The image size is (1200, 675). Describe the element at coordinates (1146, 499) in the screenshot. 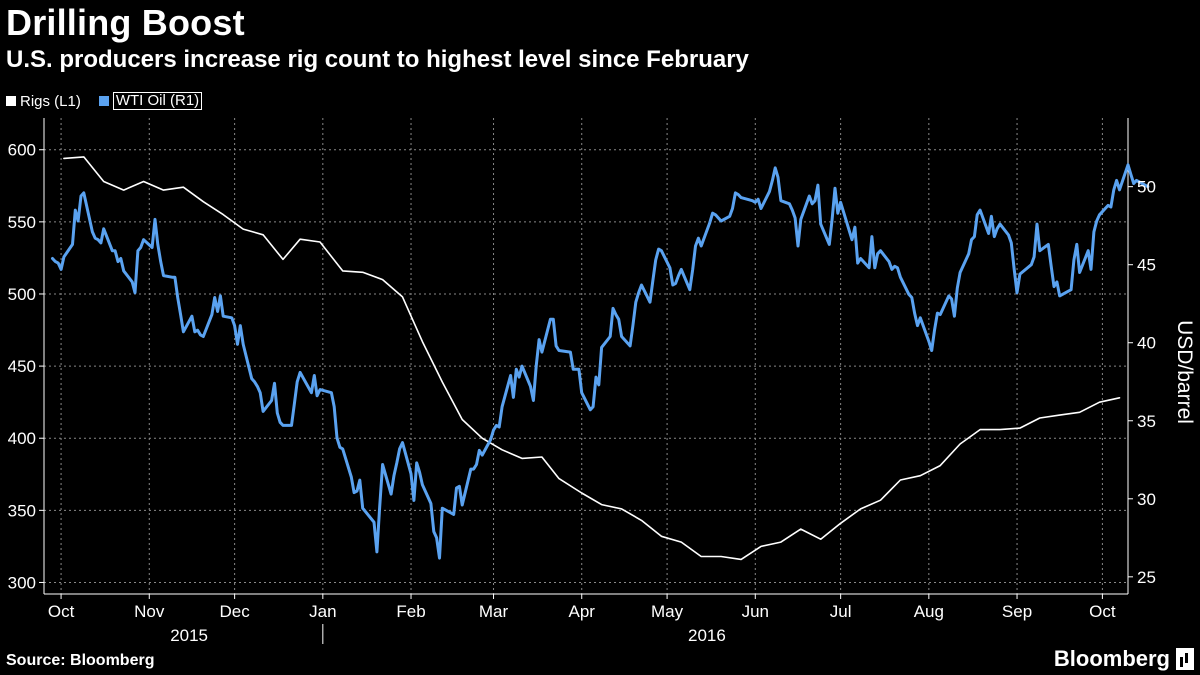

I see `right-tick-label: 30` at that location.